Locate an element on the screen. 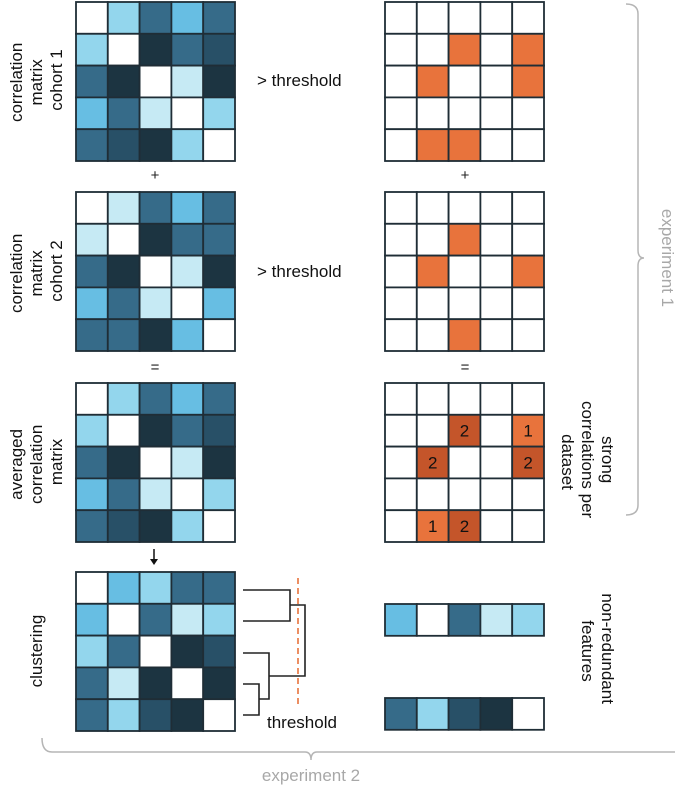 This screenshot has height=789, width=675. label-line: correlations per is located at coordinates (587, 460).